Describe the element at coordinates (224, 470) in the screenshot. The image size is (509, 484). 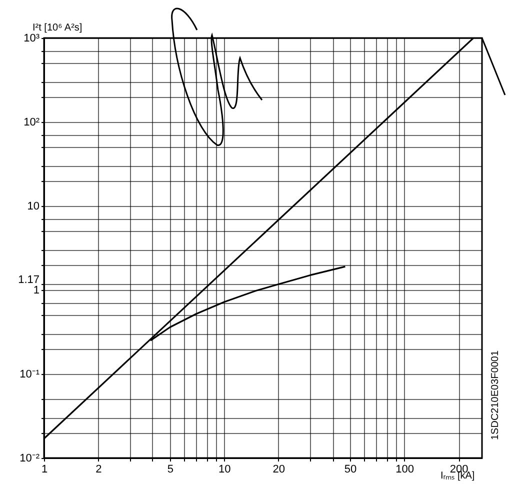
I see `x-tick-label: 10` at that location.